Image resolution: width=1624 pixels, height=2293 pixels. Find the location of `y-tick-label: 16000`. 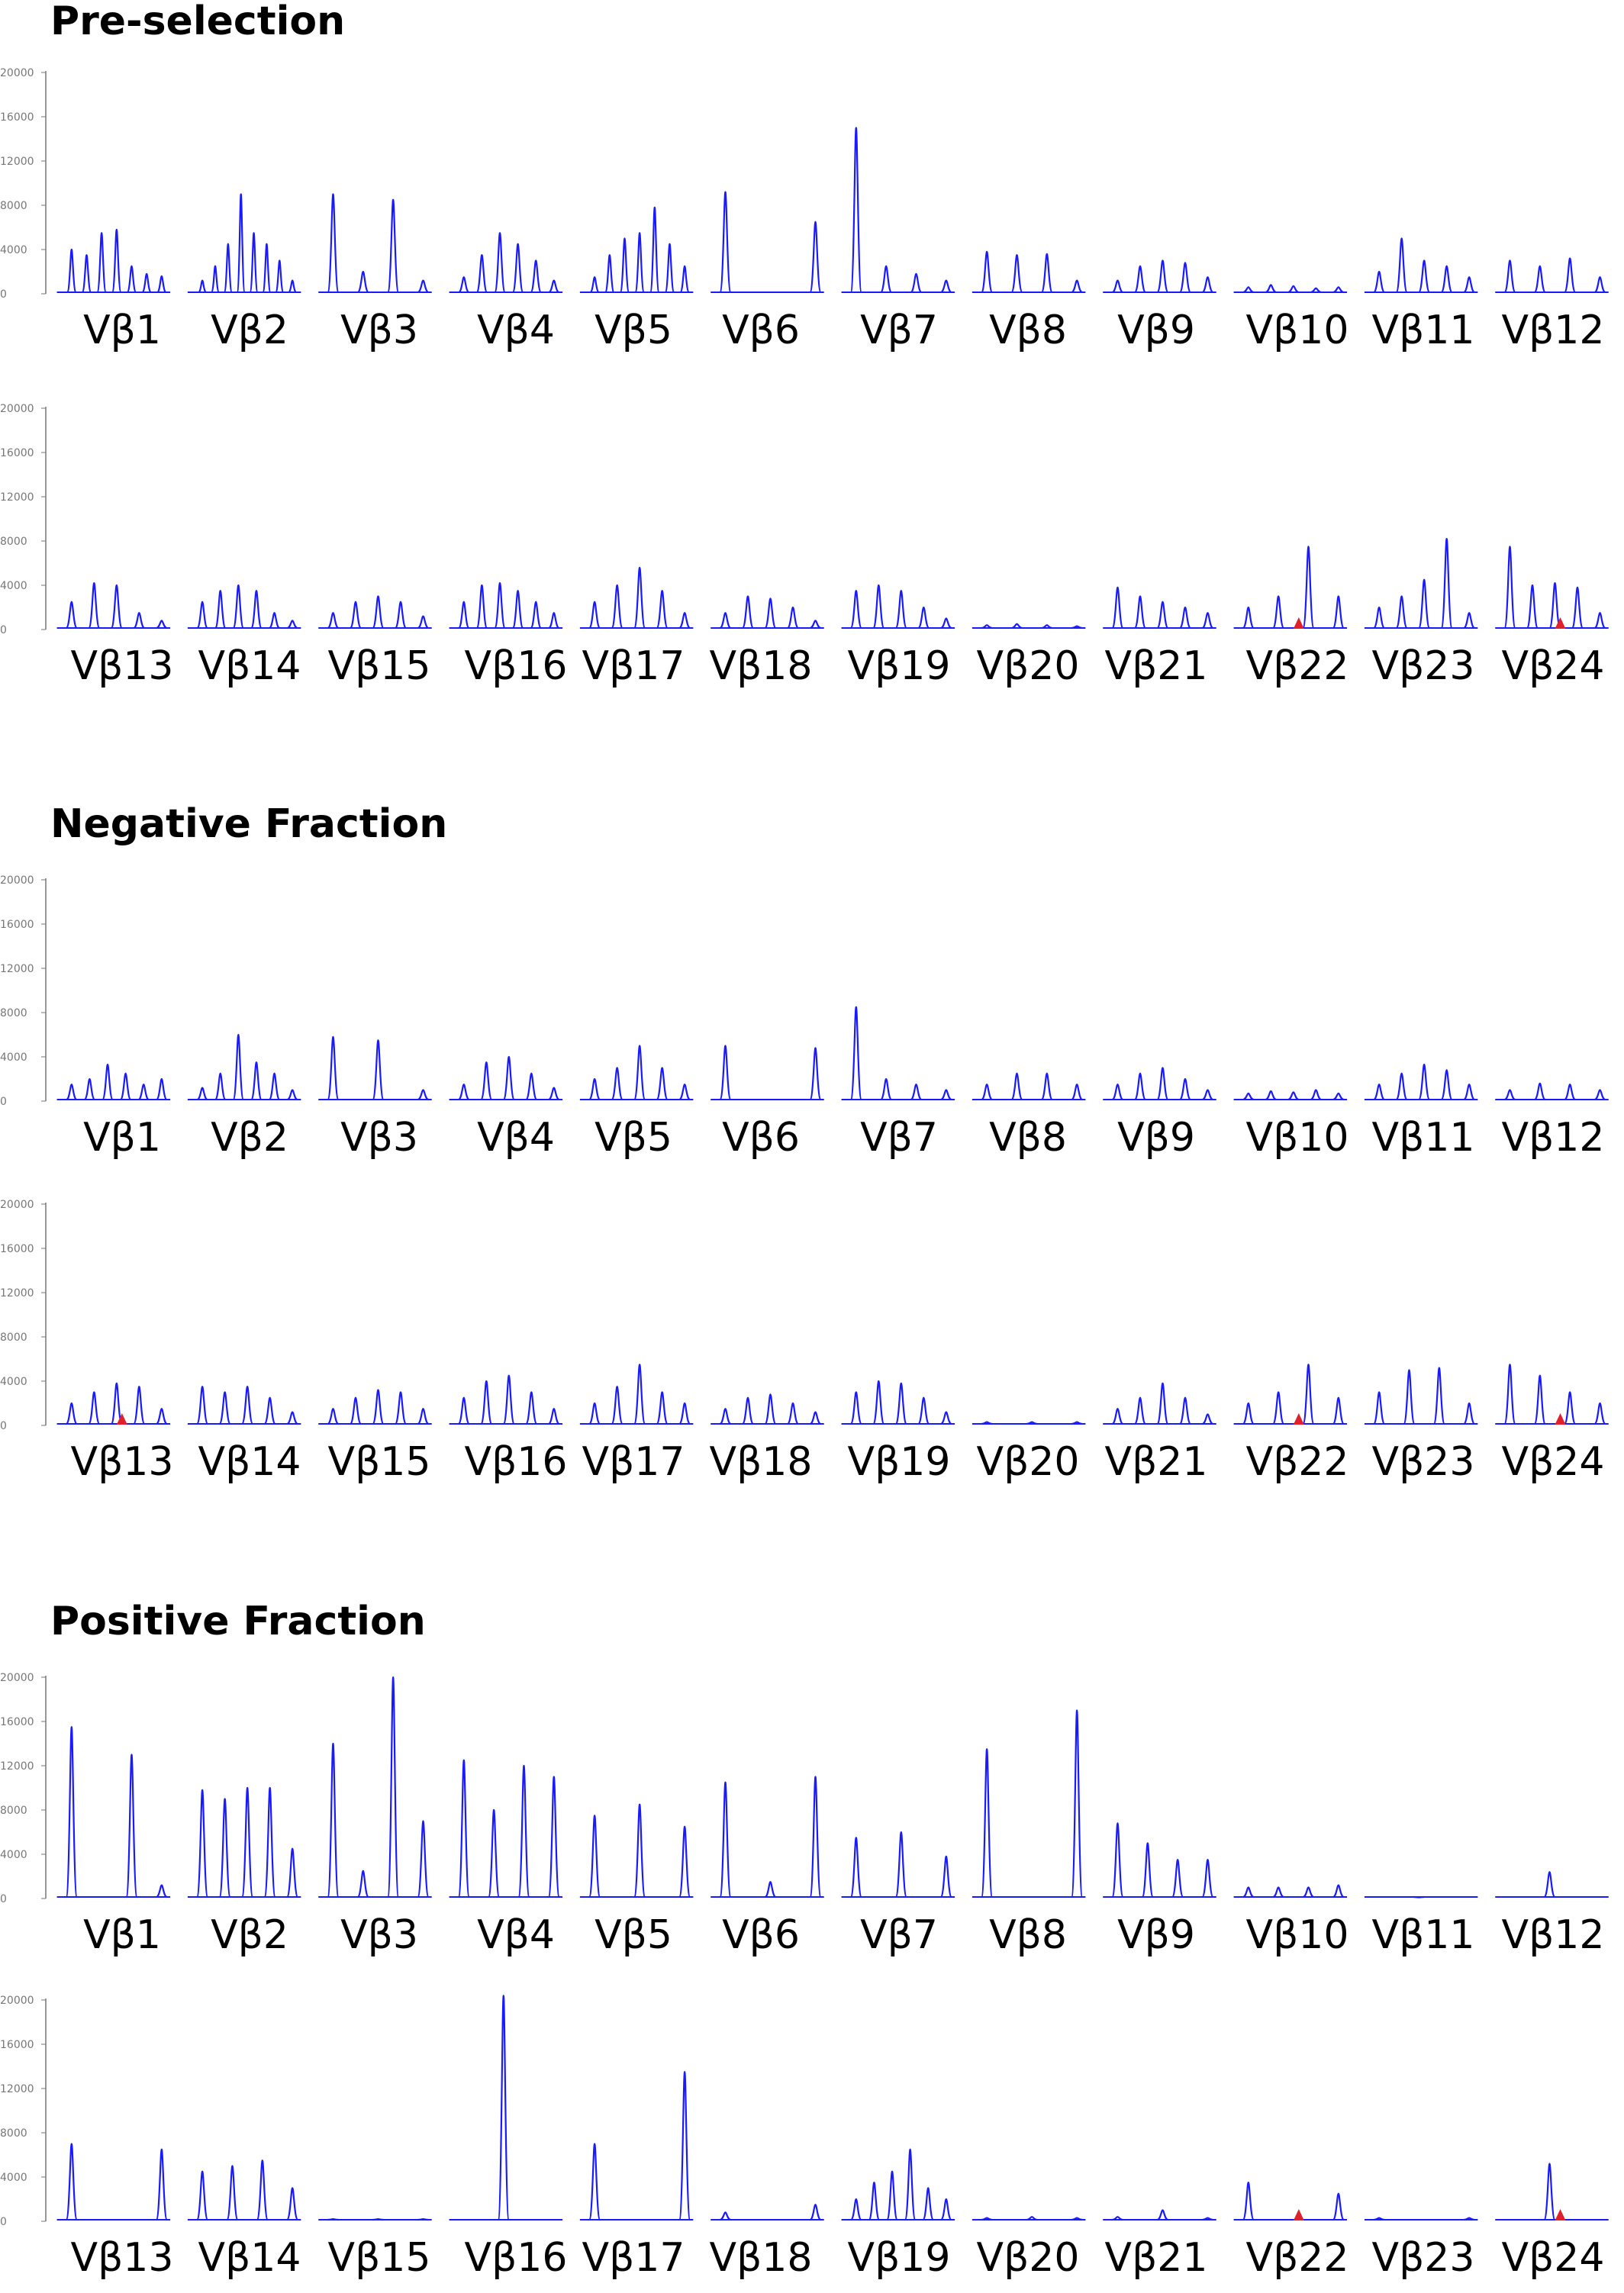

y-tick-label: 16000 is located at coordinates (17, 2045).